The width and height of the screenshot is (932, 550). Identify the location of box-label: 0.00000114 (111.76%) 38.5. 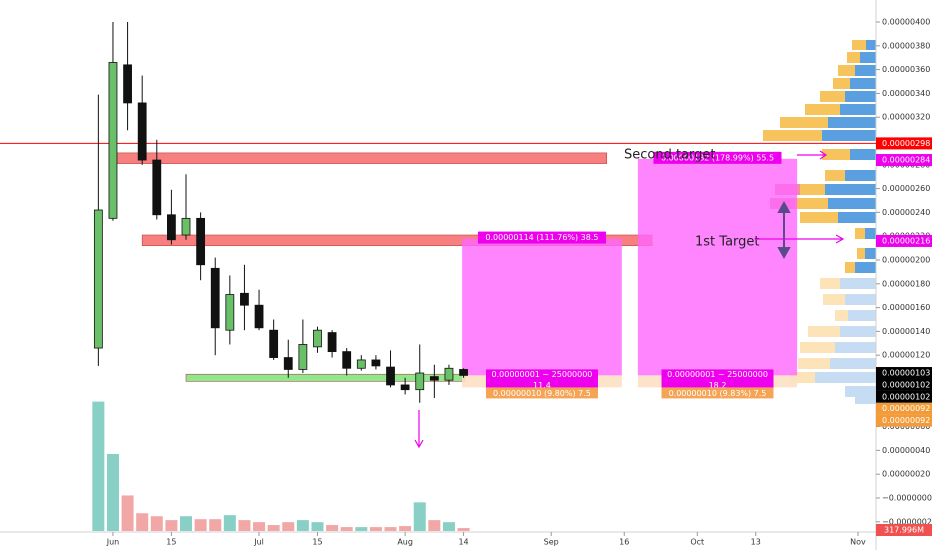
(541, 237).